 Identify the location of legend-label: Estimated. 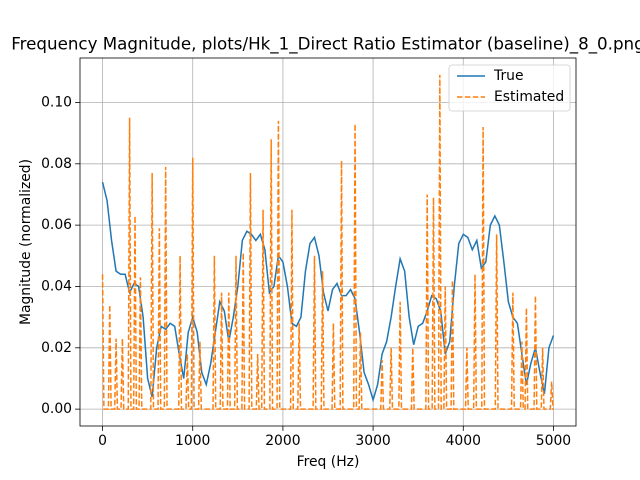
(529, 97).